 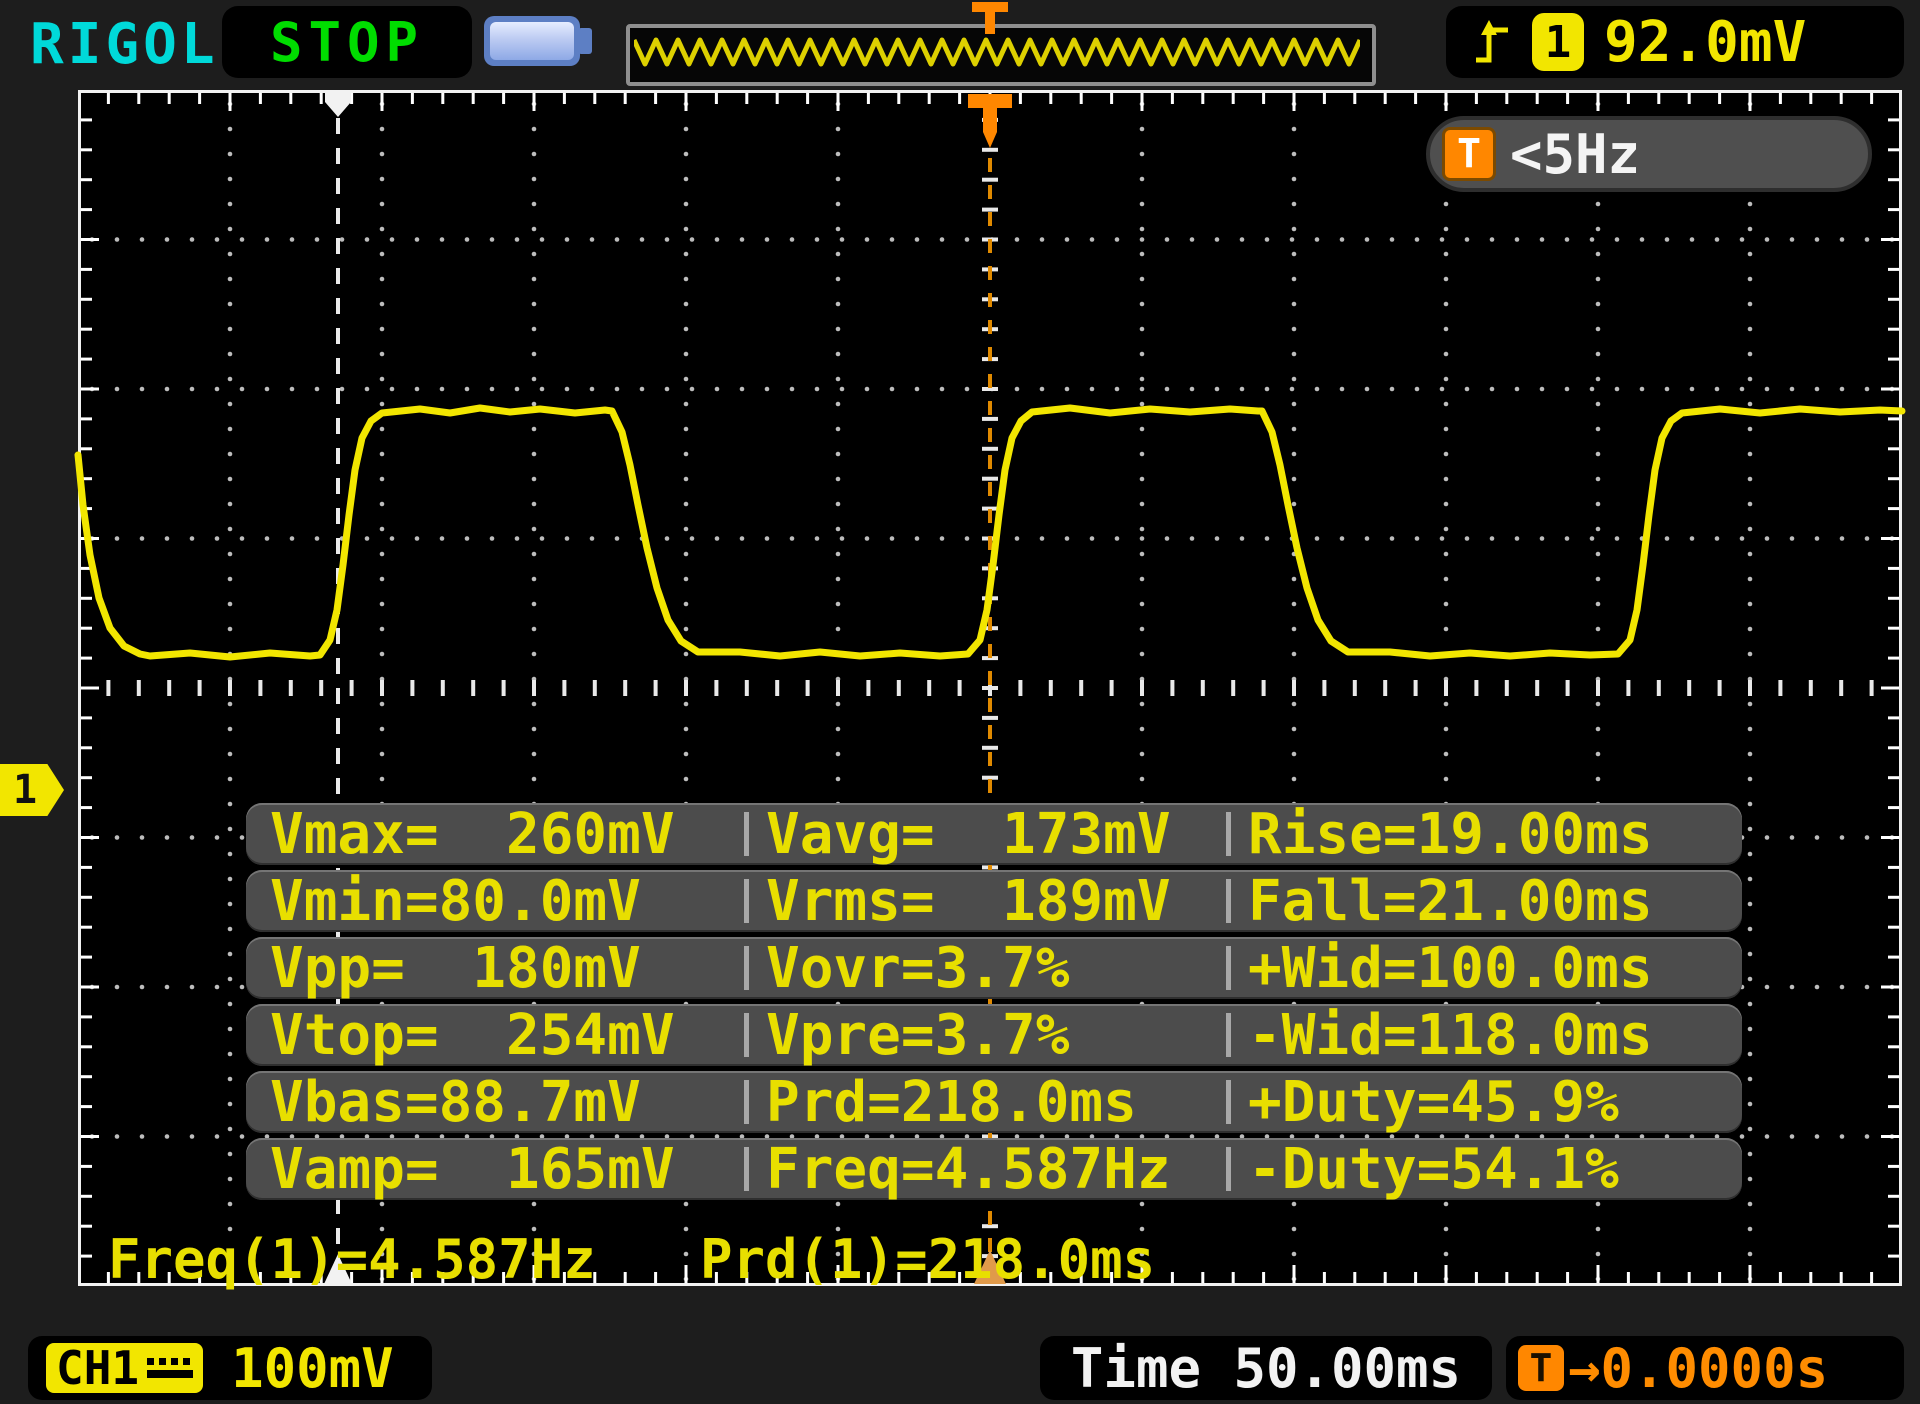 I want to click on measurement-cell: Vpp= 180mV, so click(x=455, y=968).